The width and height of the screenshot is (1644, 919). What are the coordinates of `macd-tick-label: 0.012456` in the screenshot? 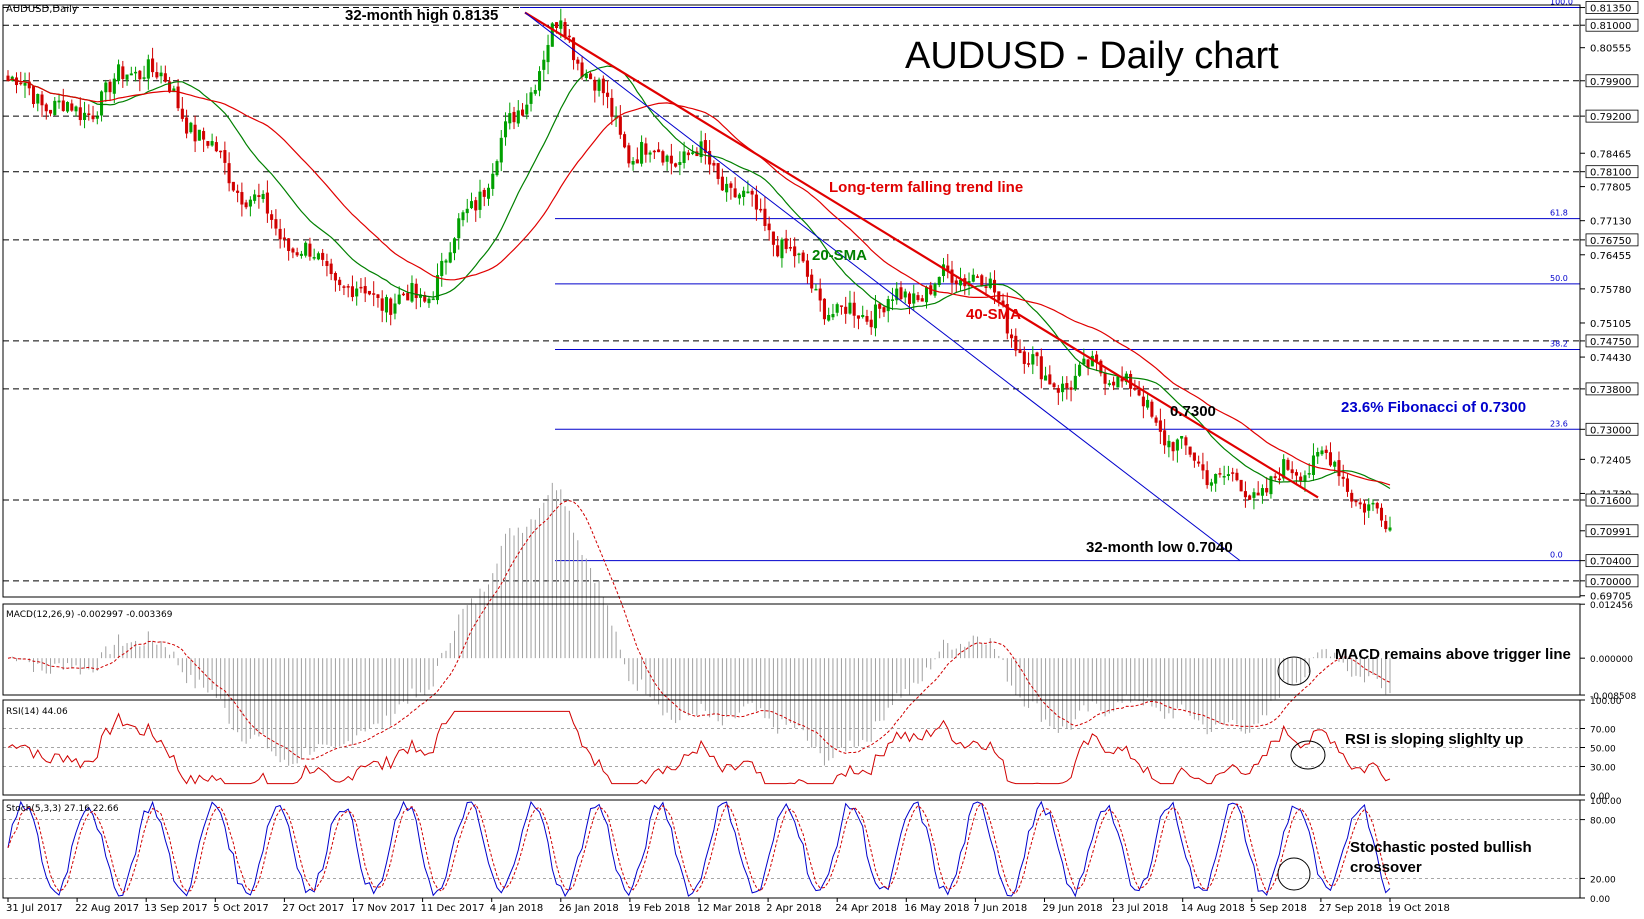 It's located at (1611, 606).